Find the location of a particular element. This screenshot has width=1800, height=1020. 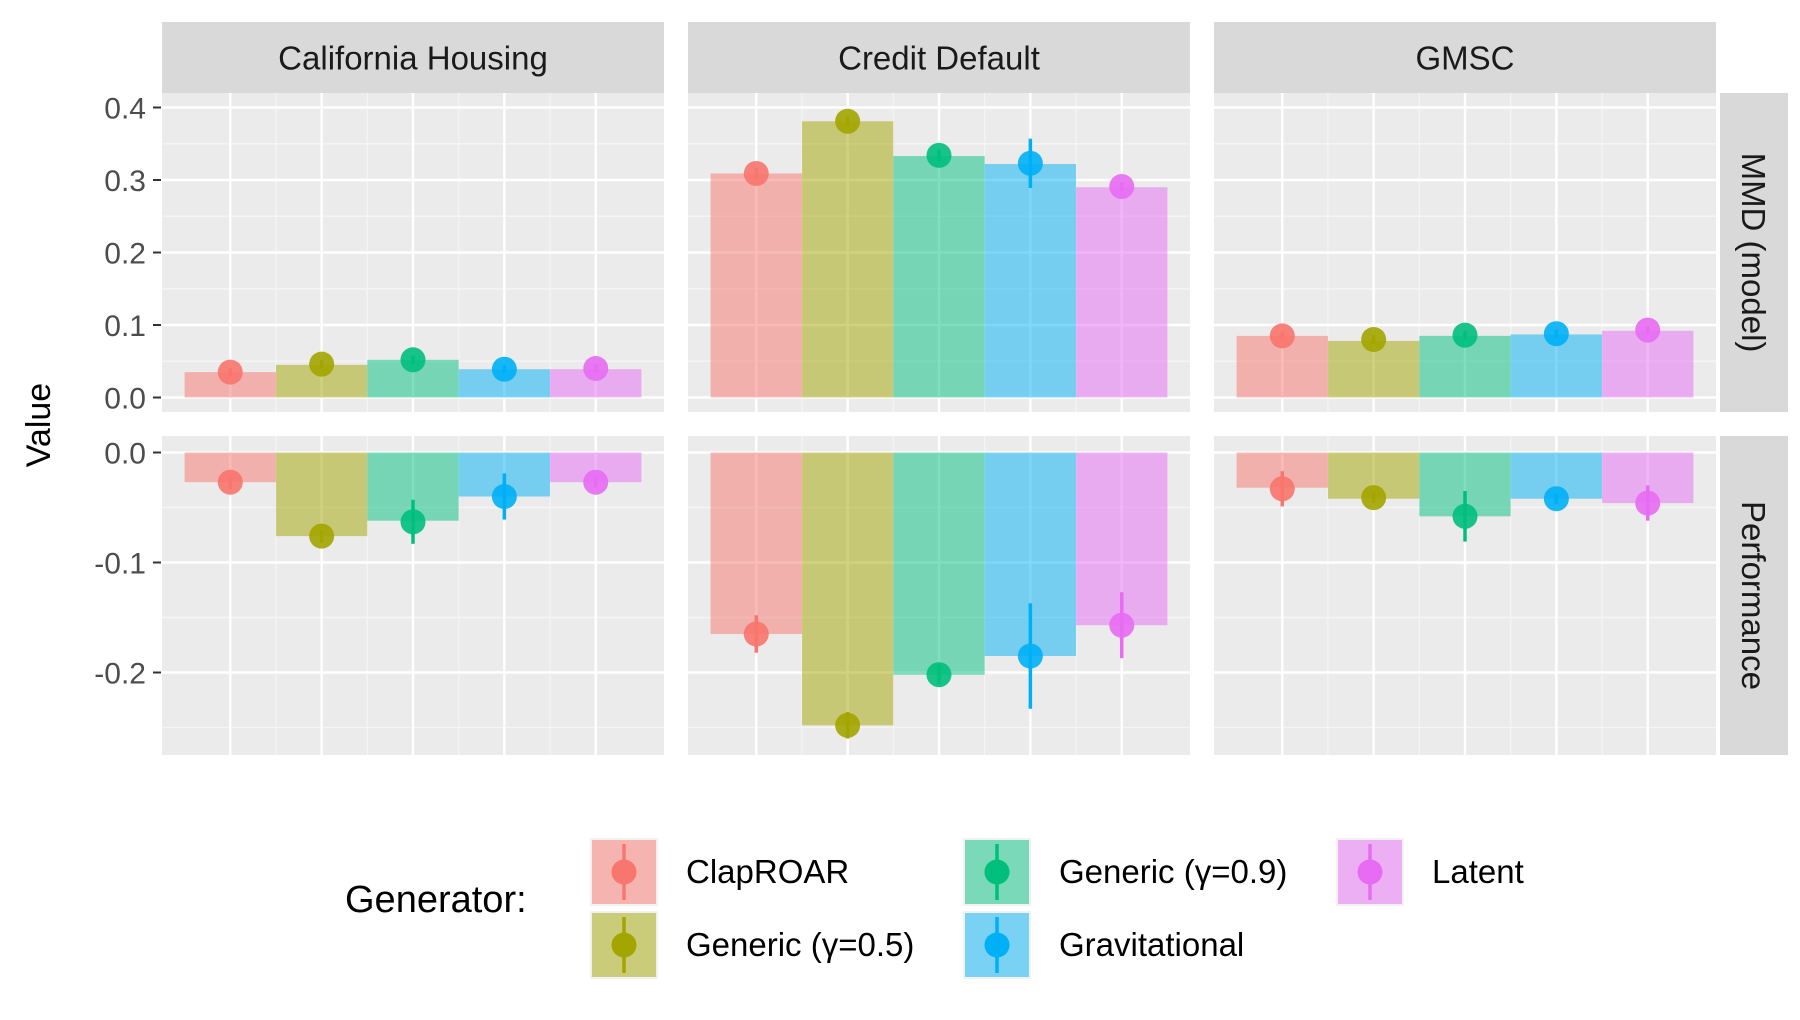

legend-label: Latent is located at coordinates (1478, 871).